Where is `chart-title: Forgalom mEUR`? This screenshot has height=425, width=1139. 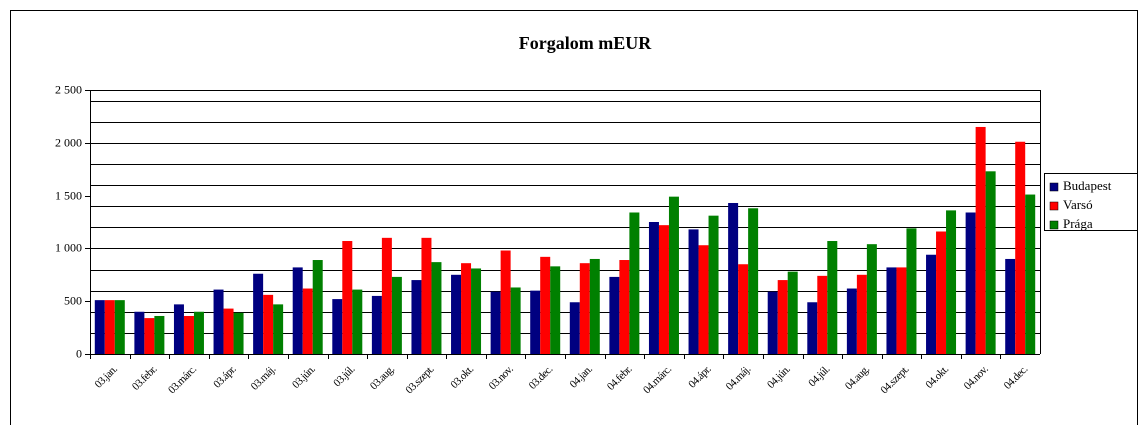
chart-title: Forgalom mEUR is located at coordinates (585, 43).